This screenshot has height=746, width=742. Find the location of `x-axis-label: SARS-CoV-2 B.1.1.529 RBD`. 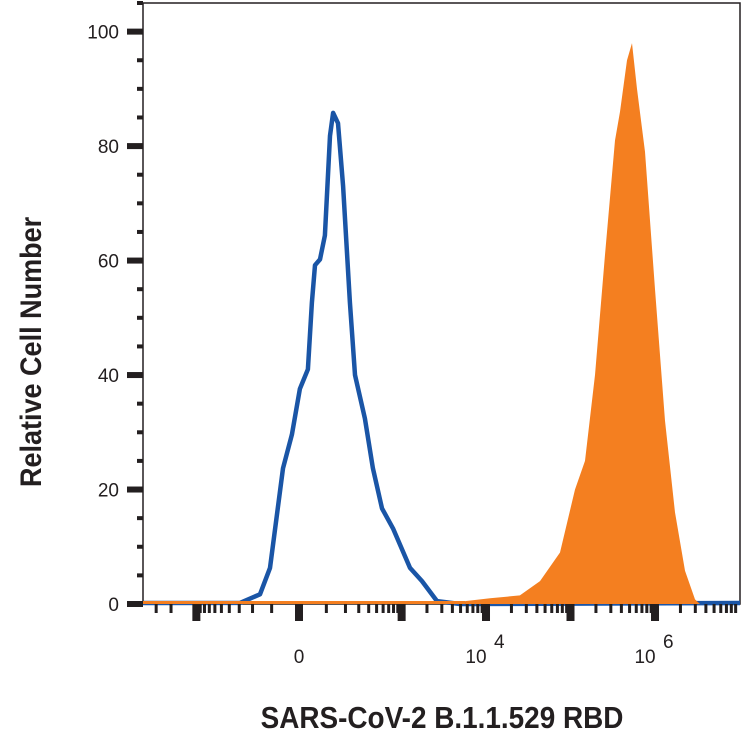

x-axis-label: SARS-CoV-2 B.1.1.529 RBD is located at coordinates (442, 717).